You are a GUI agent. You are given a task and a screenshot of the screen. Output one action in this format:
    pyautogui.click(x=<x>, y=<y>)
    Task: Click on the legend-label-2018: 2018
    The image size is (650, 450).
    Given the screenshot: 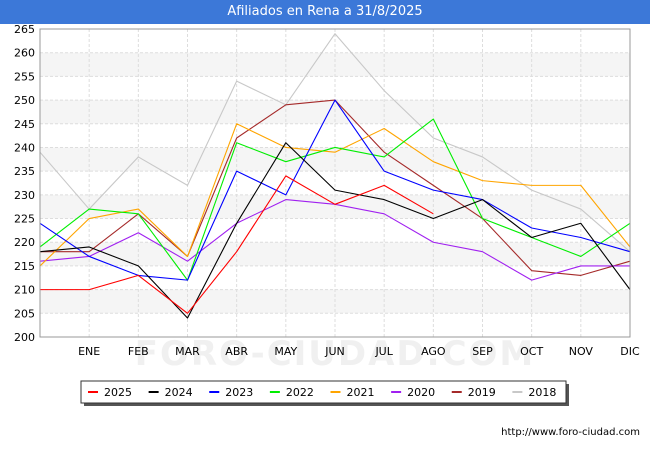 What is the action you would take?
    pyautogui.click(x=542, y=392)
    